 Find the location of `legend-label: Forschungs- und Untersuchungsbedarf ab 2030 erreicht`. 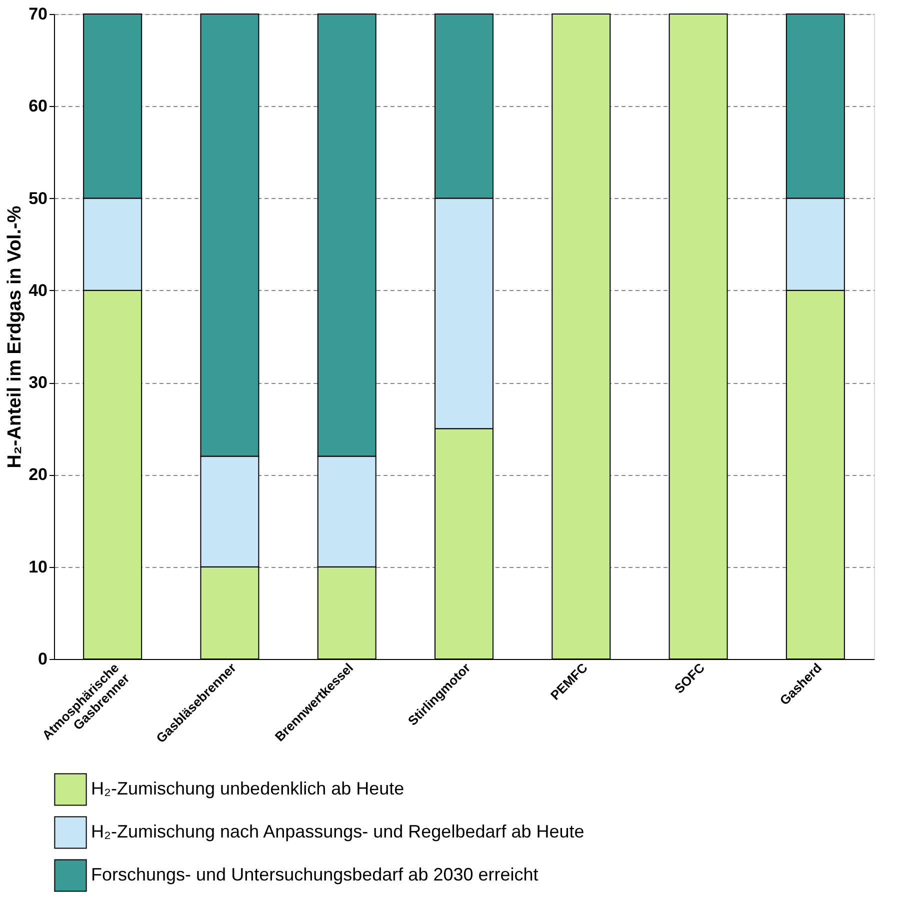

legend-label: Forschungs- und Untersuchungsbedarf ab 2030 erreicht is located at coordinates (314, 874).